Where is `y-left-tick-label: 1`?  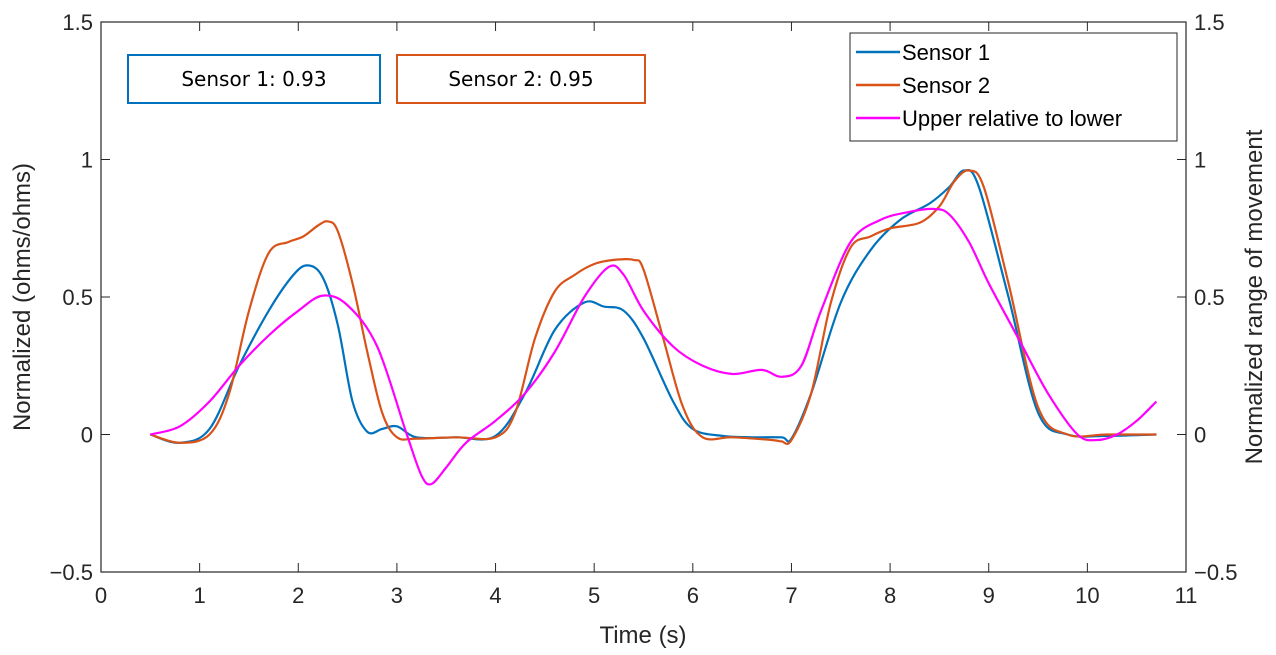
y-left-tick-label: 1 is located at coordinates (87, 160).